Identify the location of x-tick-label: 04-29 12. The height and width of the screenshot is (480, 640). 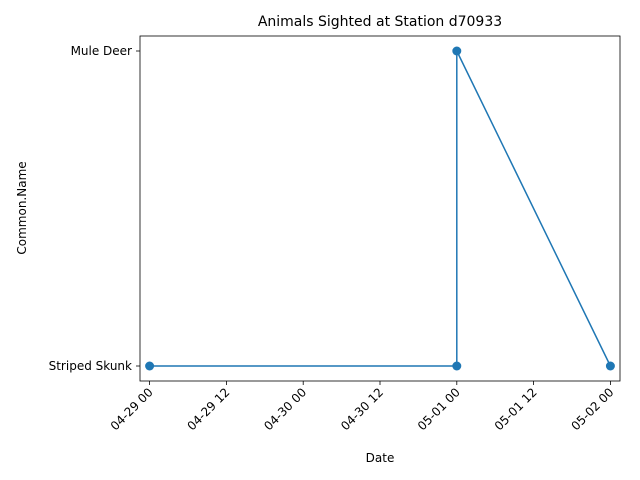
(208, 409).